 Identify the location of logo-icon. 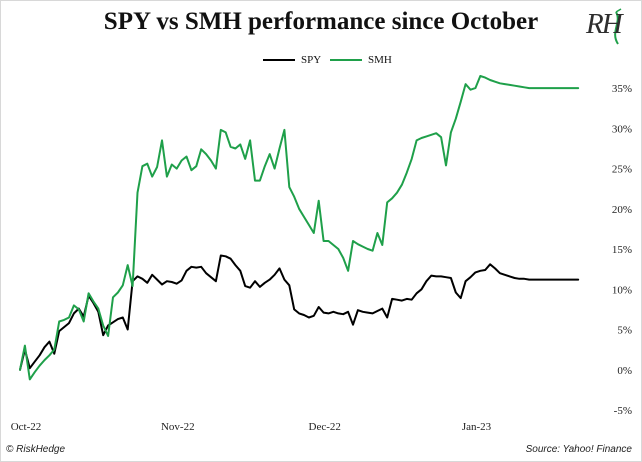
(618, 26).